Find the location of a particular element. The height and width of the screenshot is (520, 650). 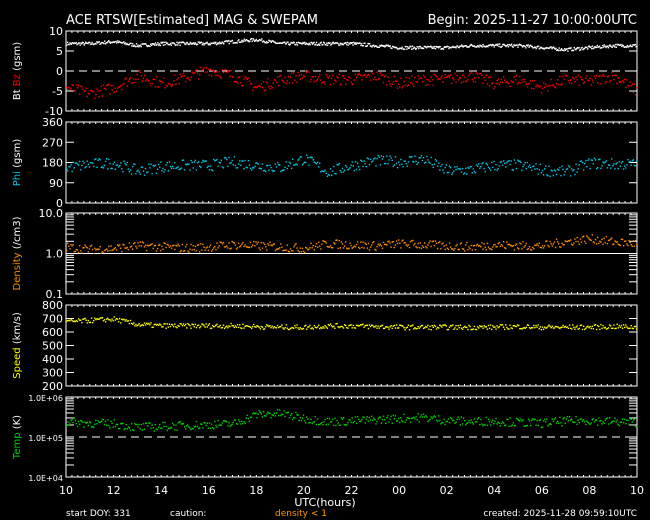

y-axis-label-part: (km/s) is located at coordinates (17, 329).